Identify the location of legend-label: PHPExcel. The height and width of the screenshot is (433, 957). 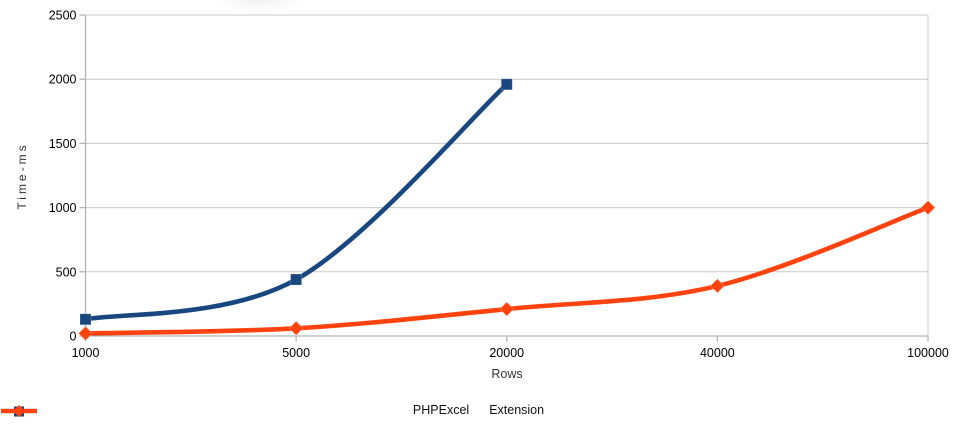
(441, 410).